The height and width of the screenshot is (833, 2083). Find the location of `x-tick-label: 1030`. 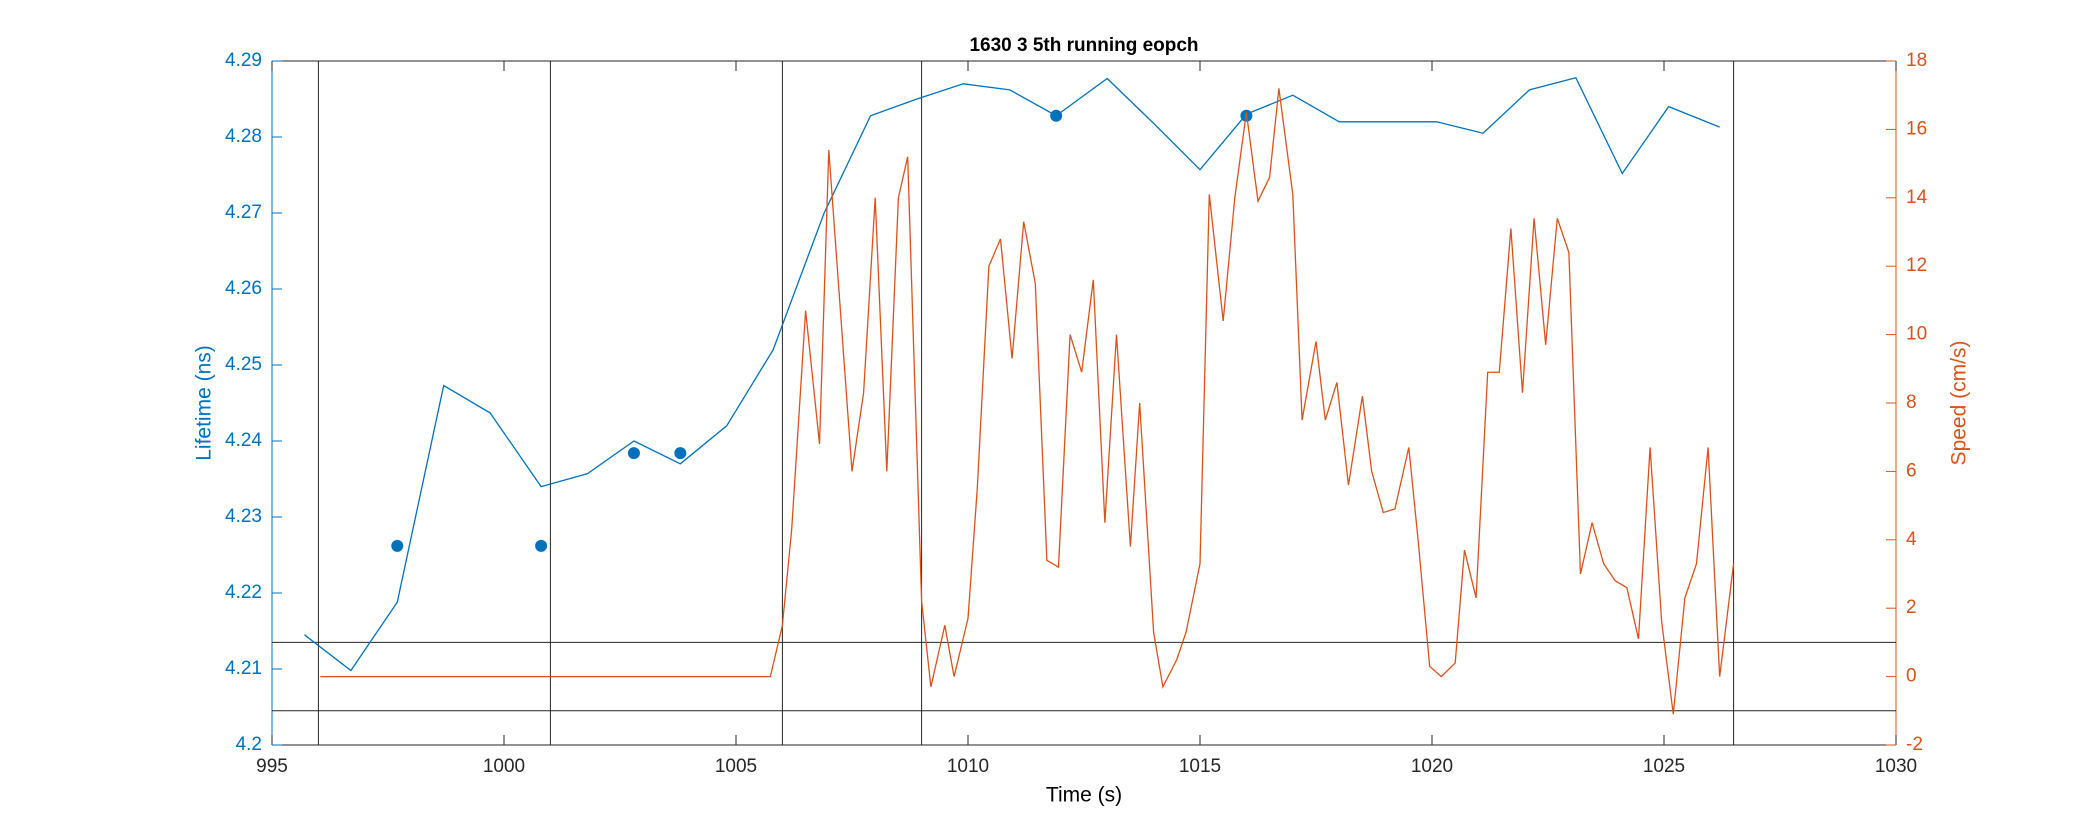

x-tick-label: 1030 is located at coordinates (1896, 766).